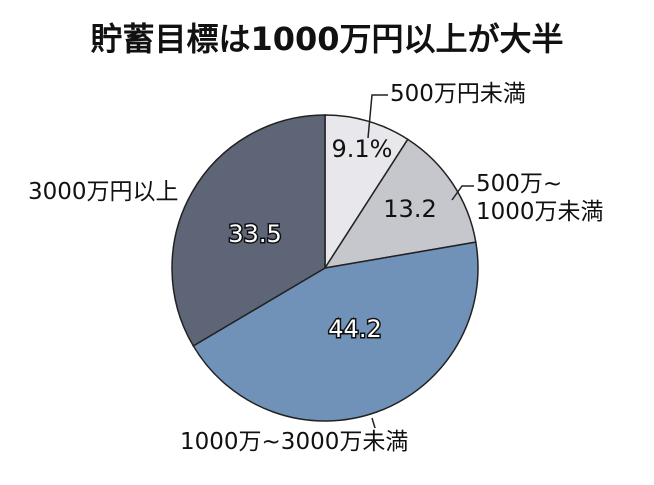 Image resolution: width=654 pixels, height=485 pixels. I want to click on value-label: 44.2, so click(354, 329).